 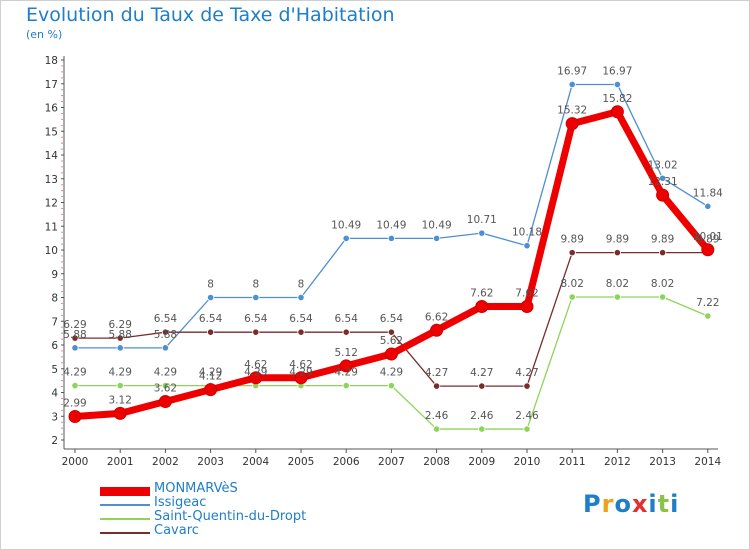 What do you see at coordinates (572, 71) in the screenshot?
I see `data-label: 16.97` at bounding box center [572, 71].